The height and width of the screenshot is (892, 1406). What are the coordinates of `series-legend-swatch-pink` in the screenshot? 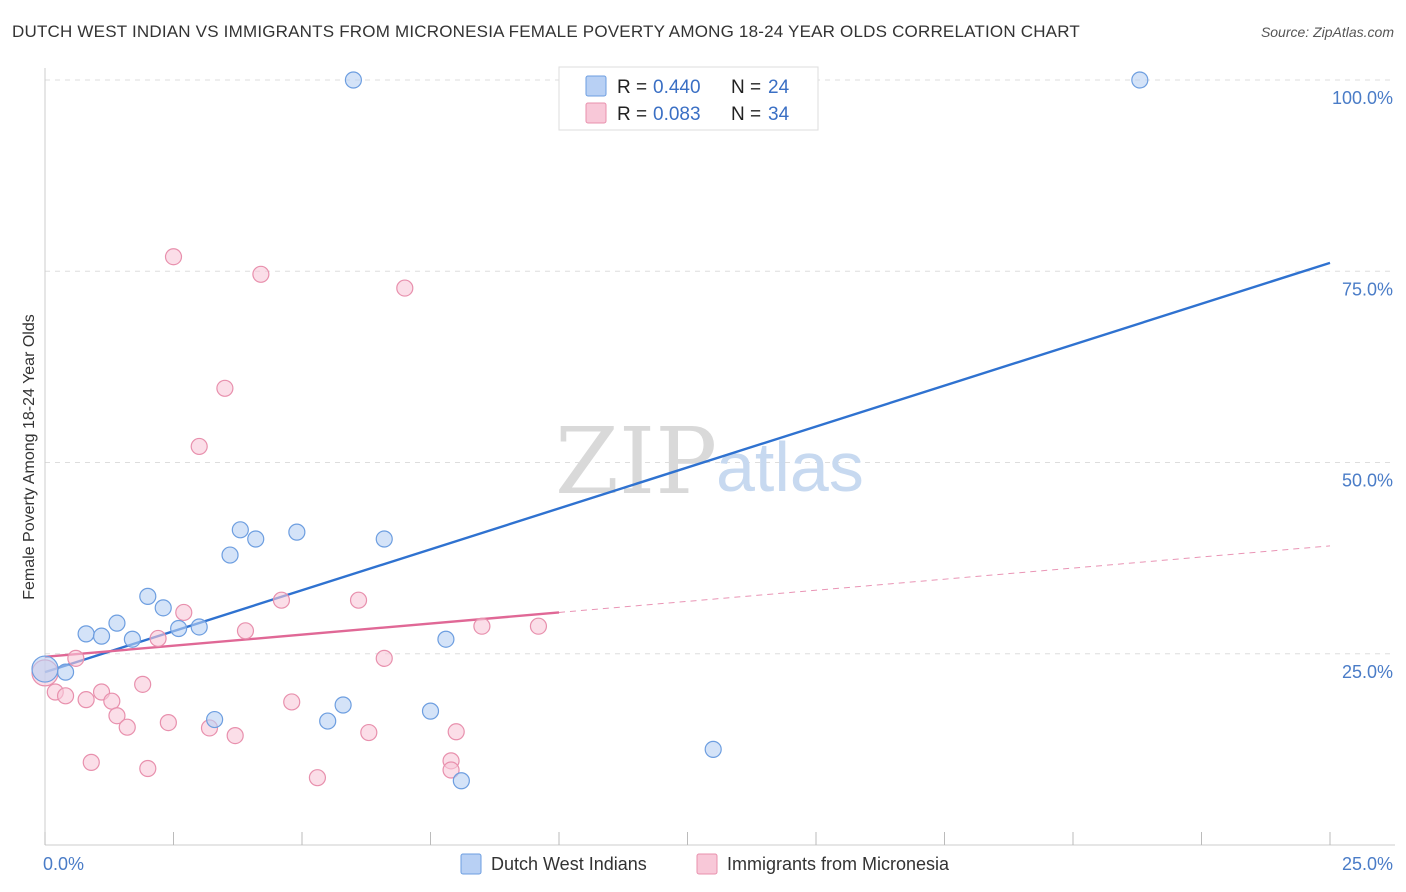 It's located at (707, 864).